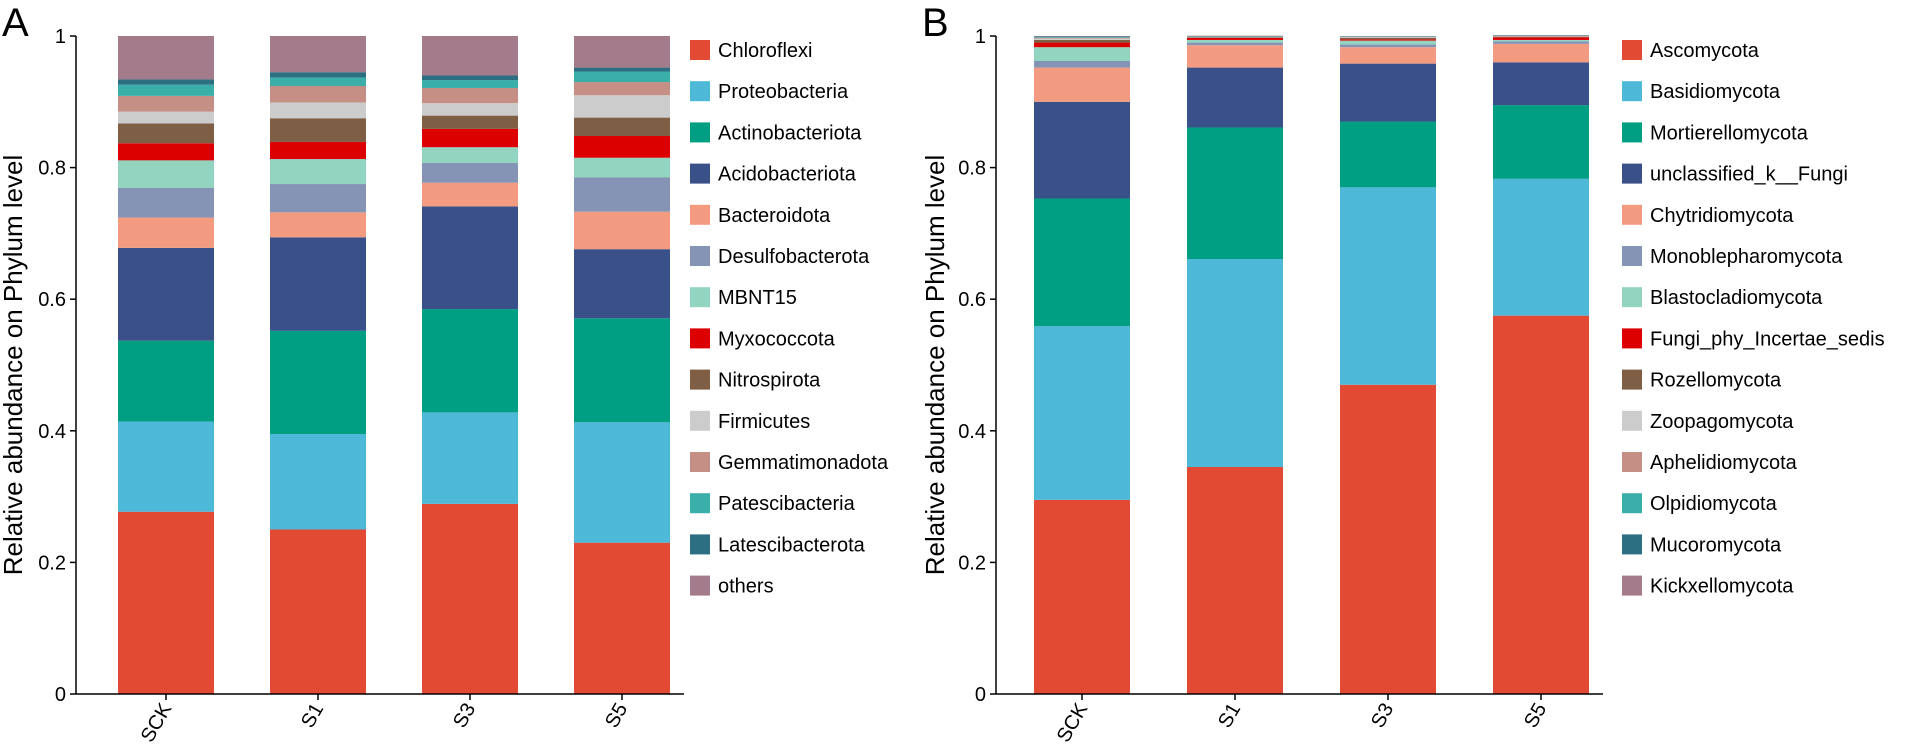 The height and width of the screenshot is (747, 1908). What do you see at coordinates (312, 716) in the screenshot?
I see `panel-a-x-tick-label: S1` at bounding box center [312, 716].